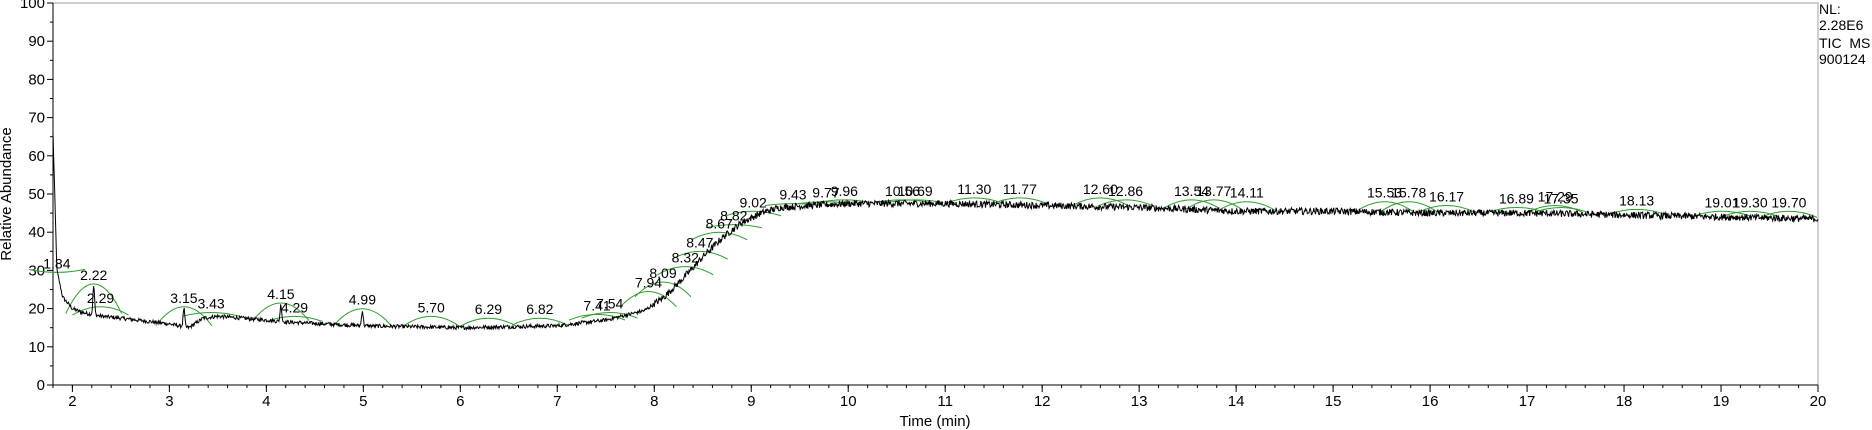 The image size is (1872, 430). Describe the element at coordinates (488, 309) in the screenshot. I see `peak-label: 6.29` at that location.